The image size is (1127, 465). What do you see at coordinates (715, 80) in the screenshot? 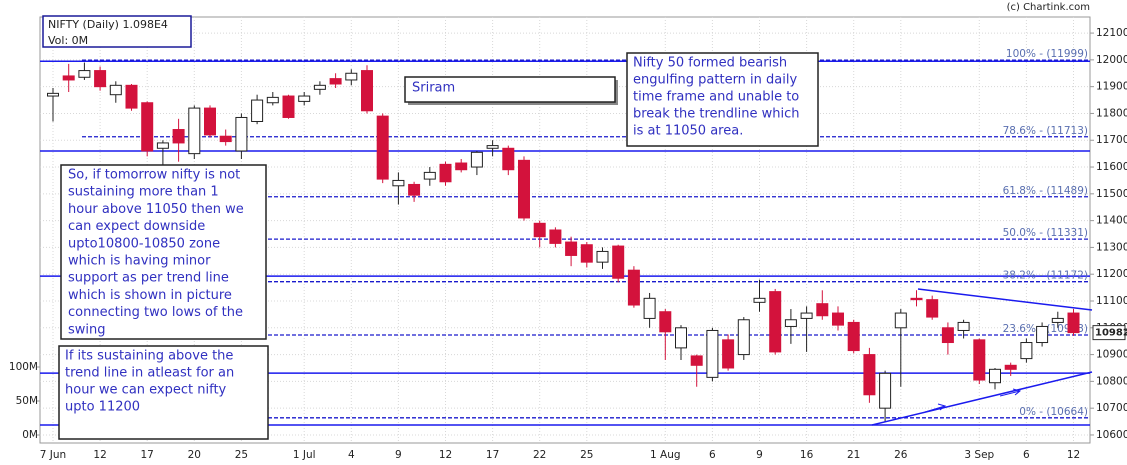
I see `annotation-text: engulfing pattern in daily` at bounding box center [715, 80].